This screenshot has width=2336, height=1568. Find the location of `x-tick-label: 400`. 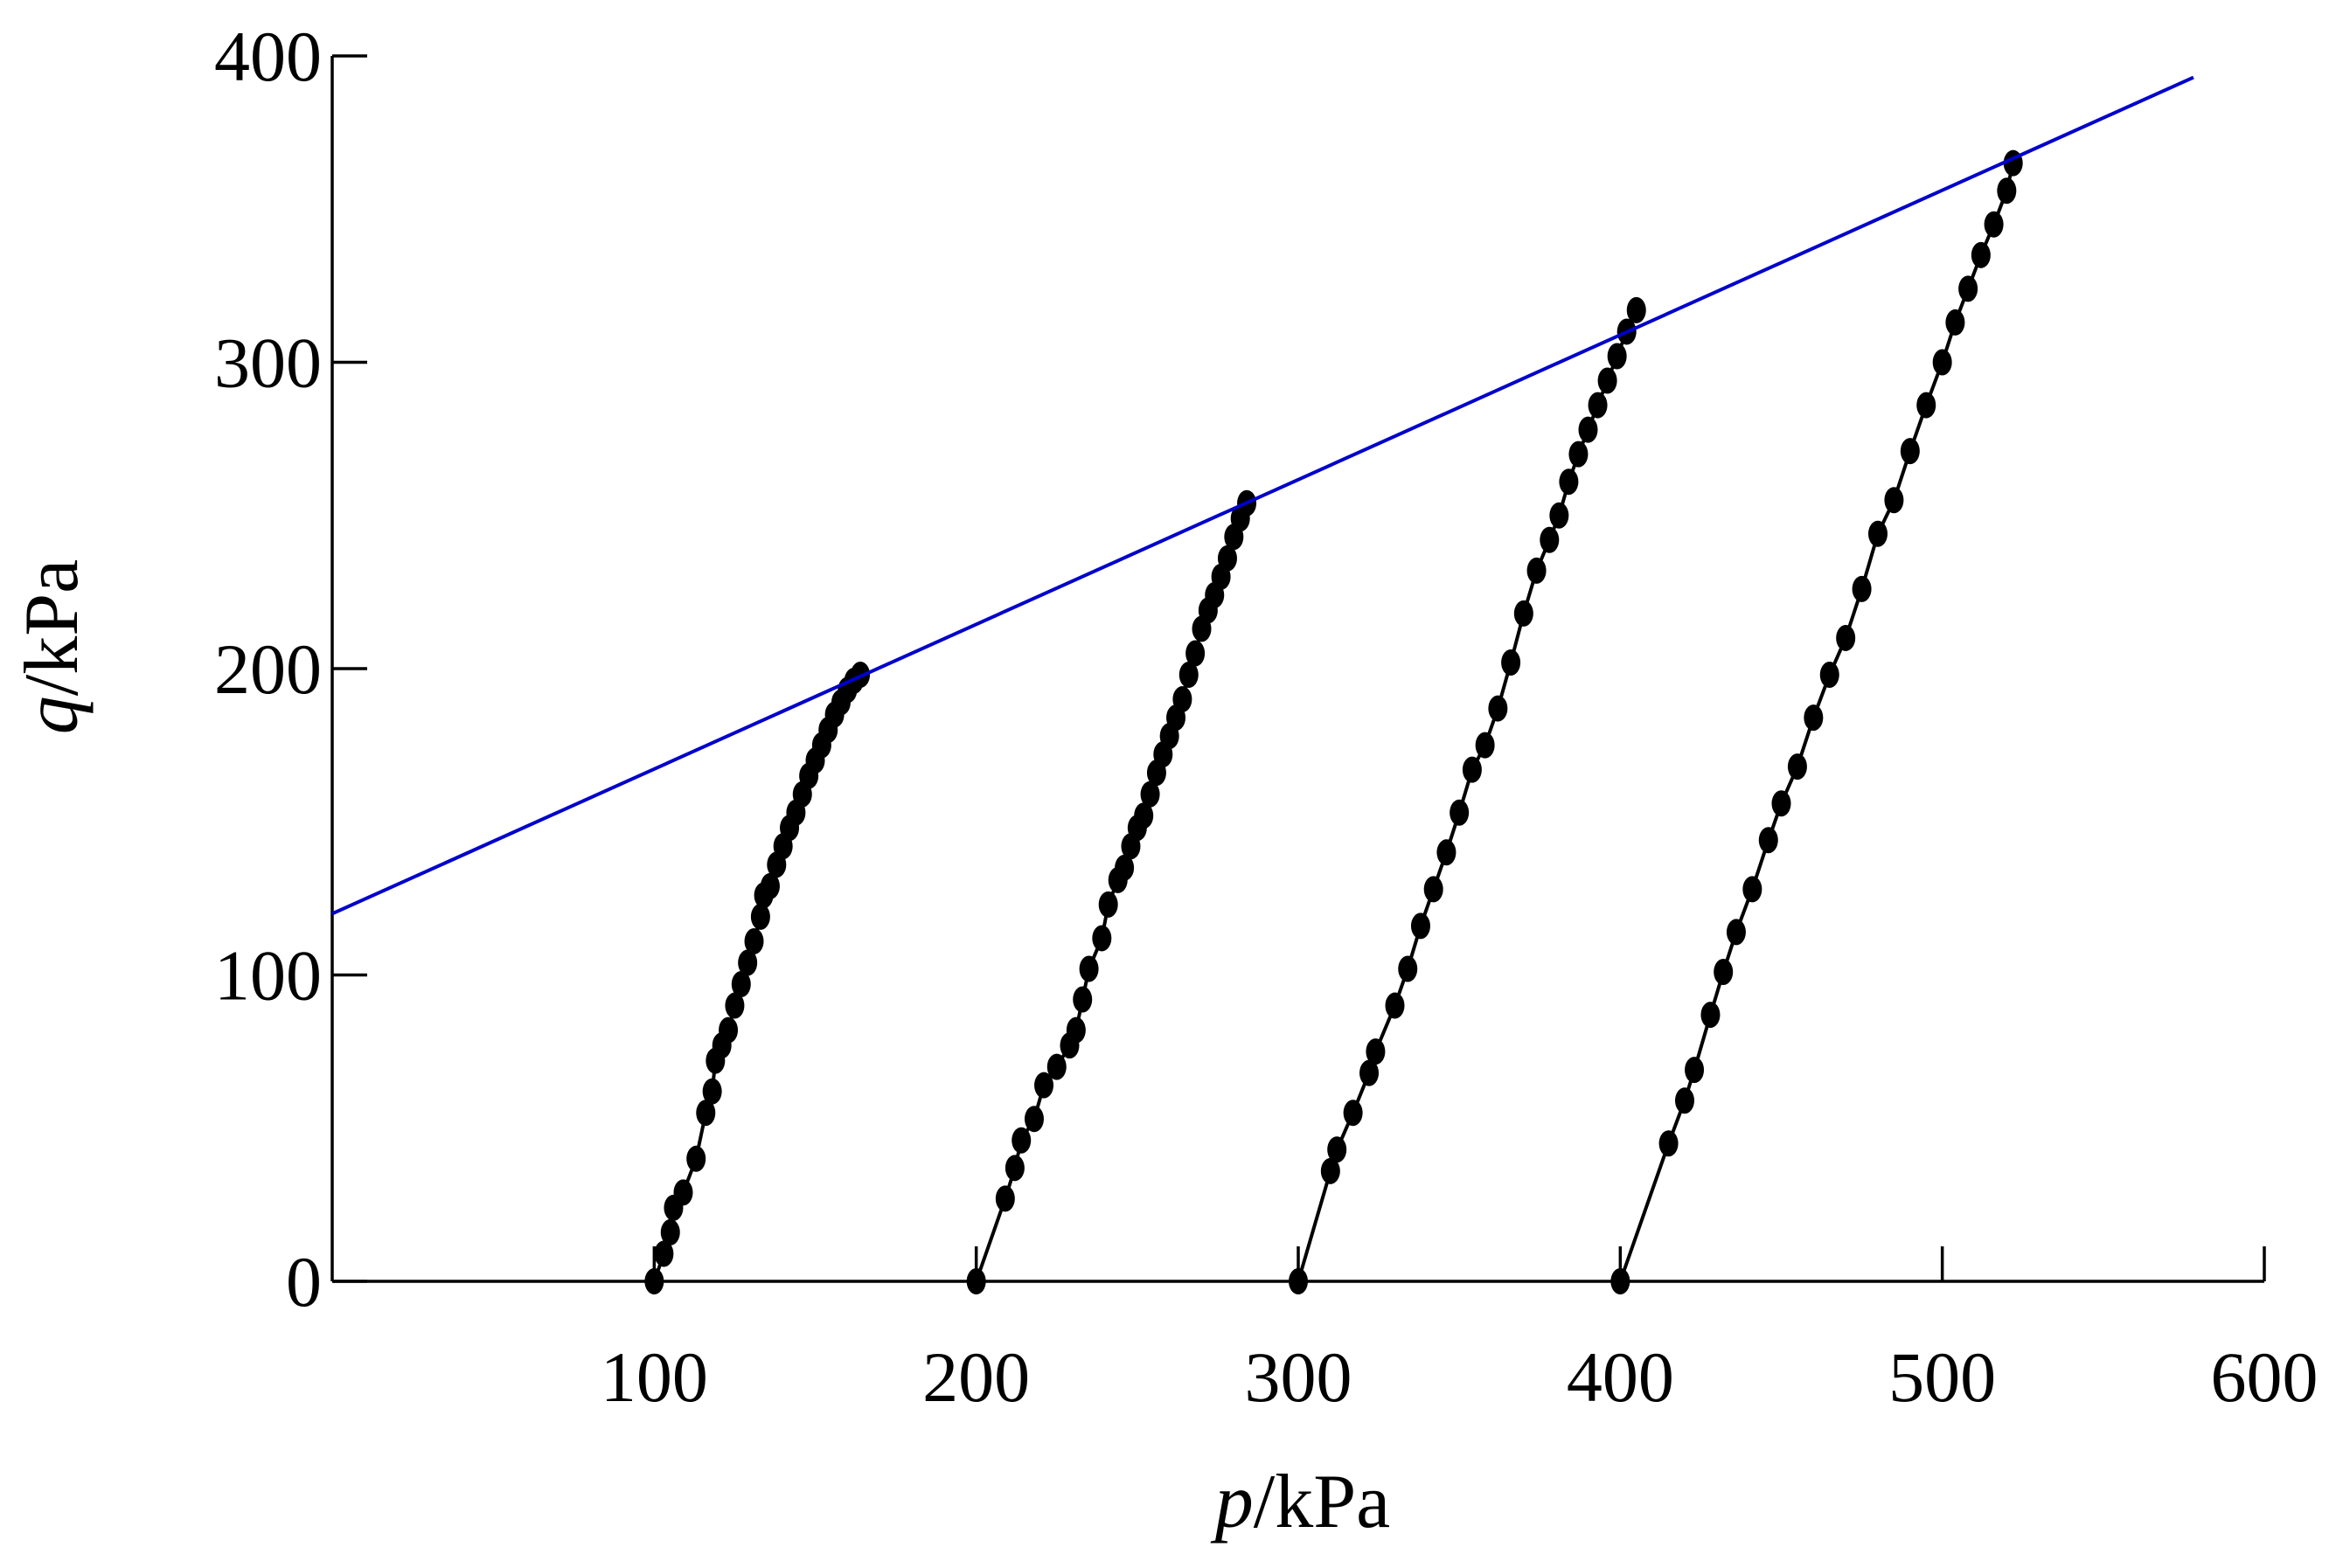

x-tick-label: 400 is located at coordinates (1620, 1377).